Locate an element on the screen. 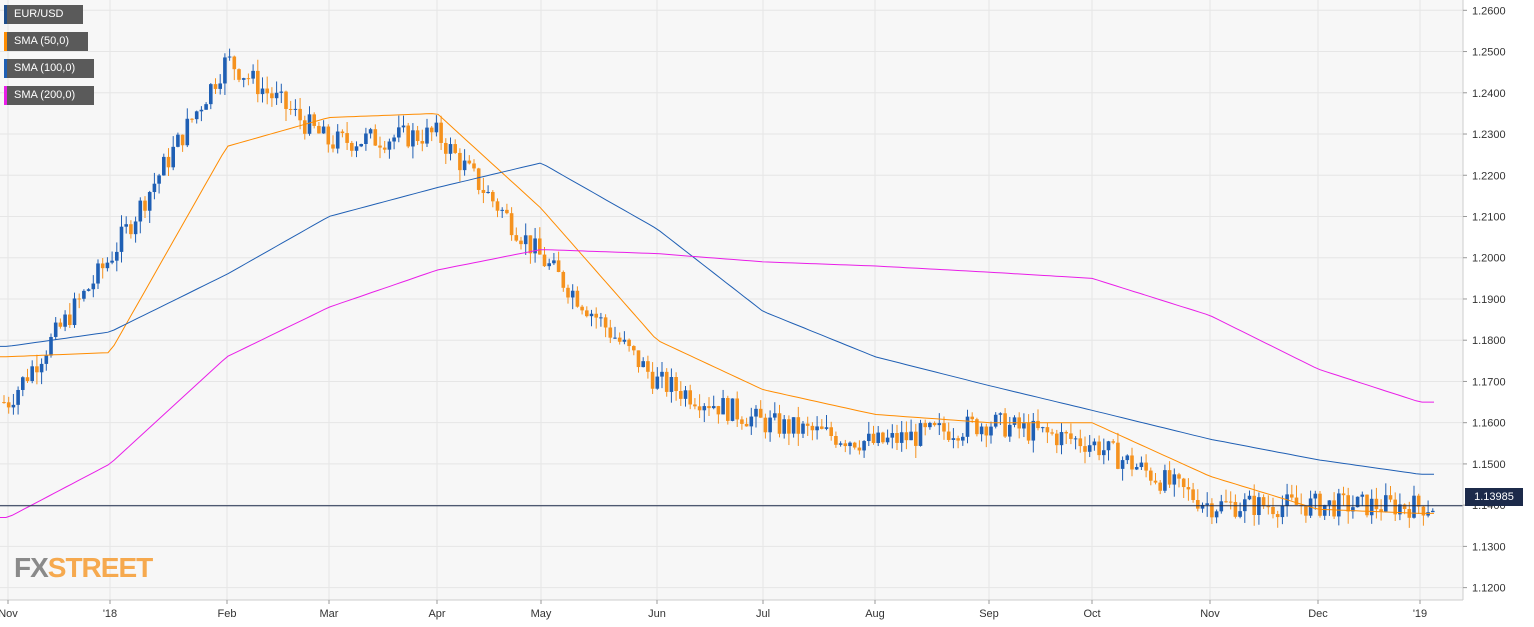 The width and height of the screenshot is (1534, 627). legend-item-eurusd: EUR/USD is located at coordinates (43, 14).